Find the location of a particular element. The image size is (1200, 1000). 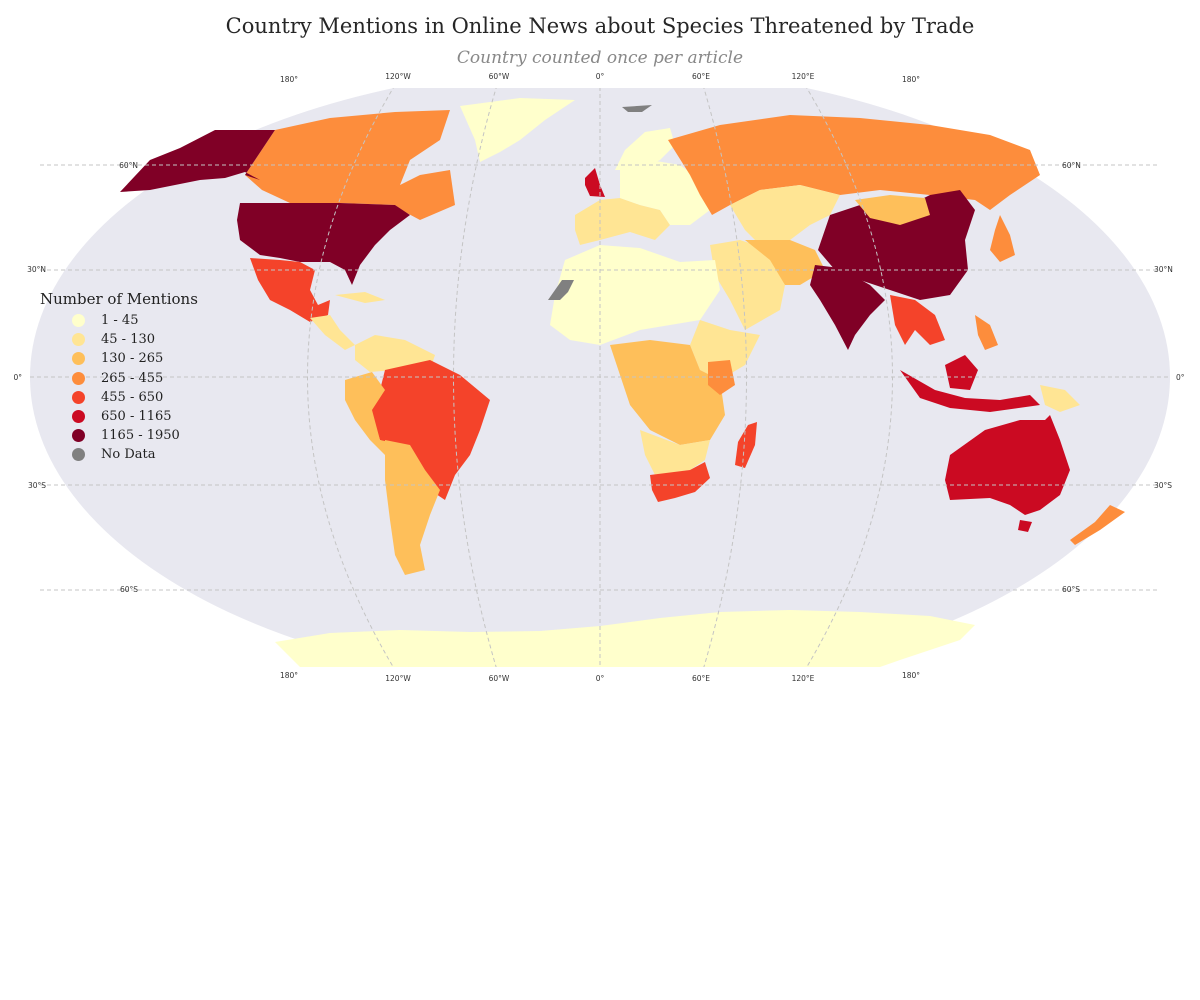

lat-label-left-60n: 60°N is located at coordinates (128, 165).